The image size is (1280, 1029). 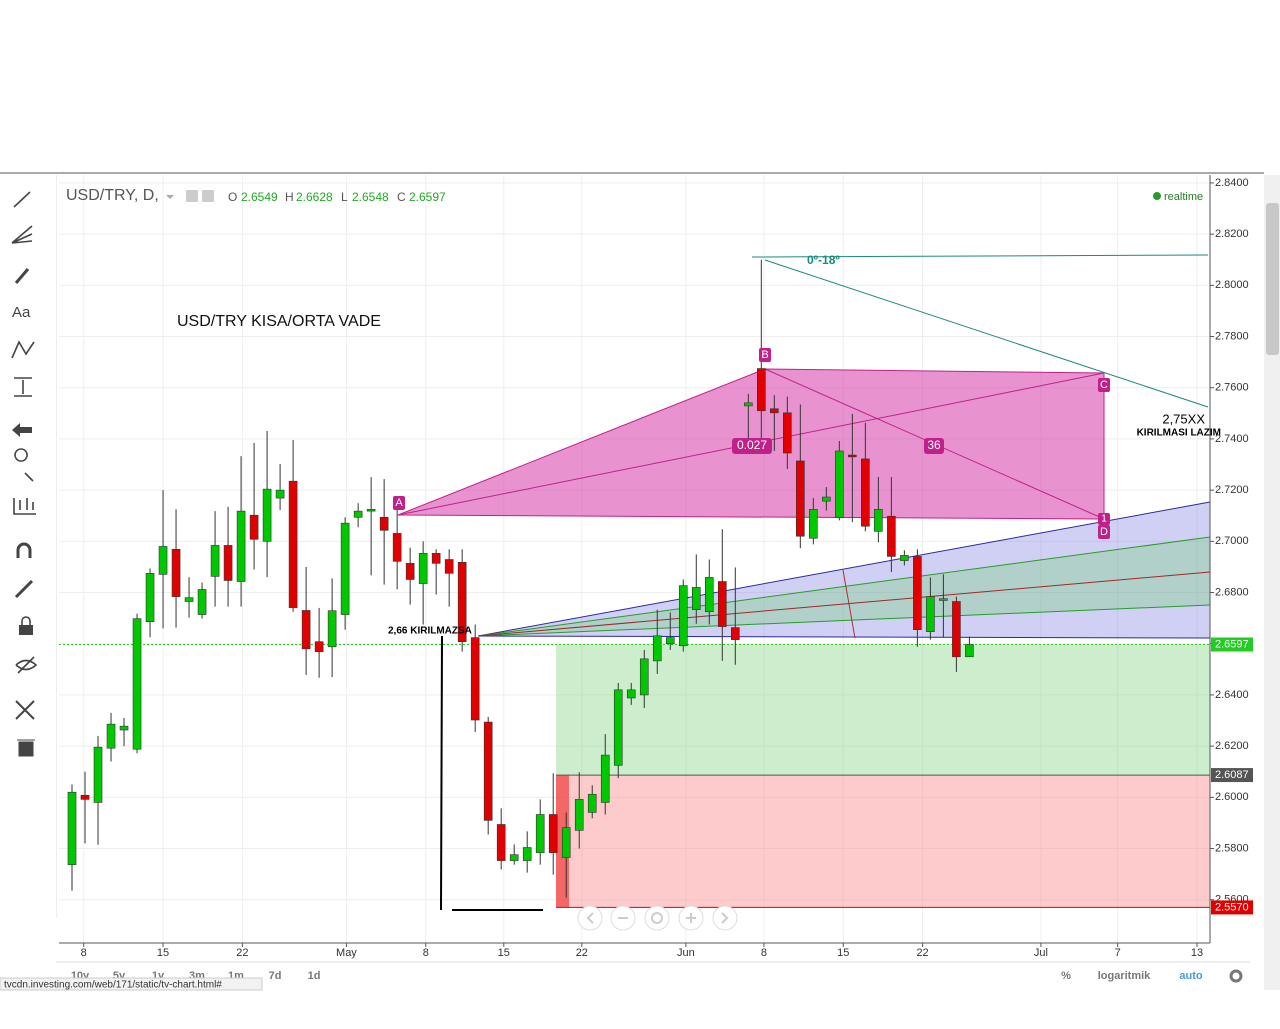 I want to click on auto-toggle: auto, so click(x=1191, y=976).